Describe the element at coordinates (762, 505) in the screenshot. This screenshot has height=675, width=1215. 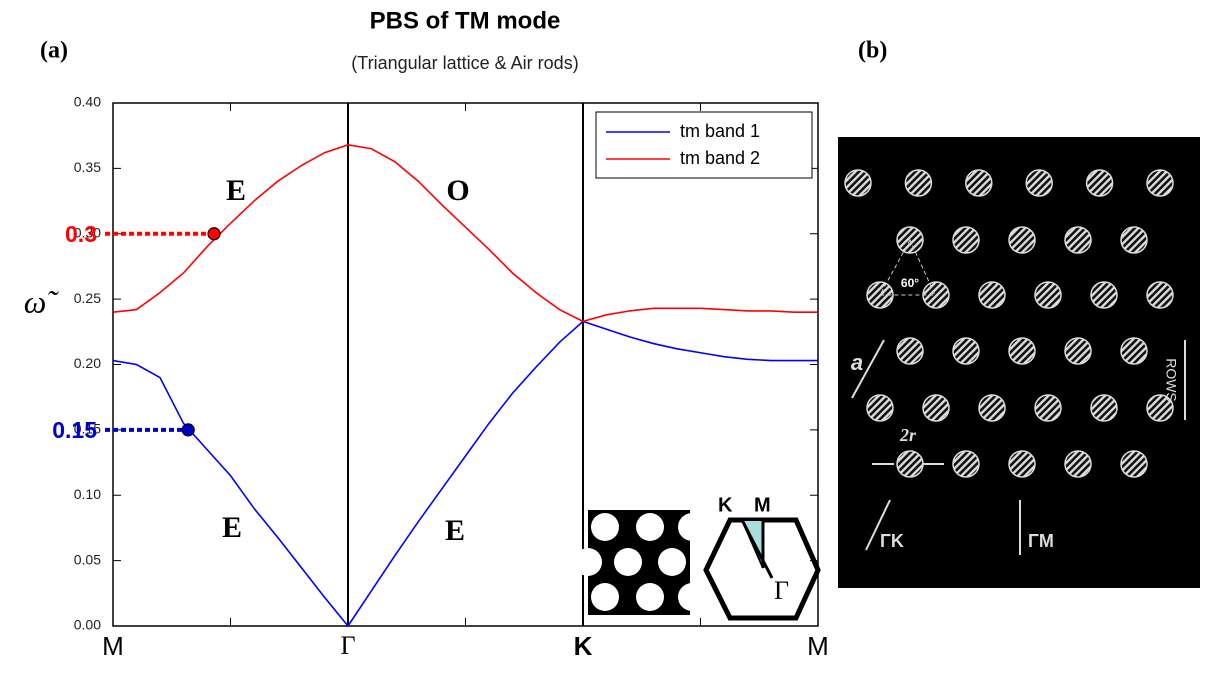
I see `inset-label: M` at that location.